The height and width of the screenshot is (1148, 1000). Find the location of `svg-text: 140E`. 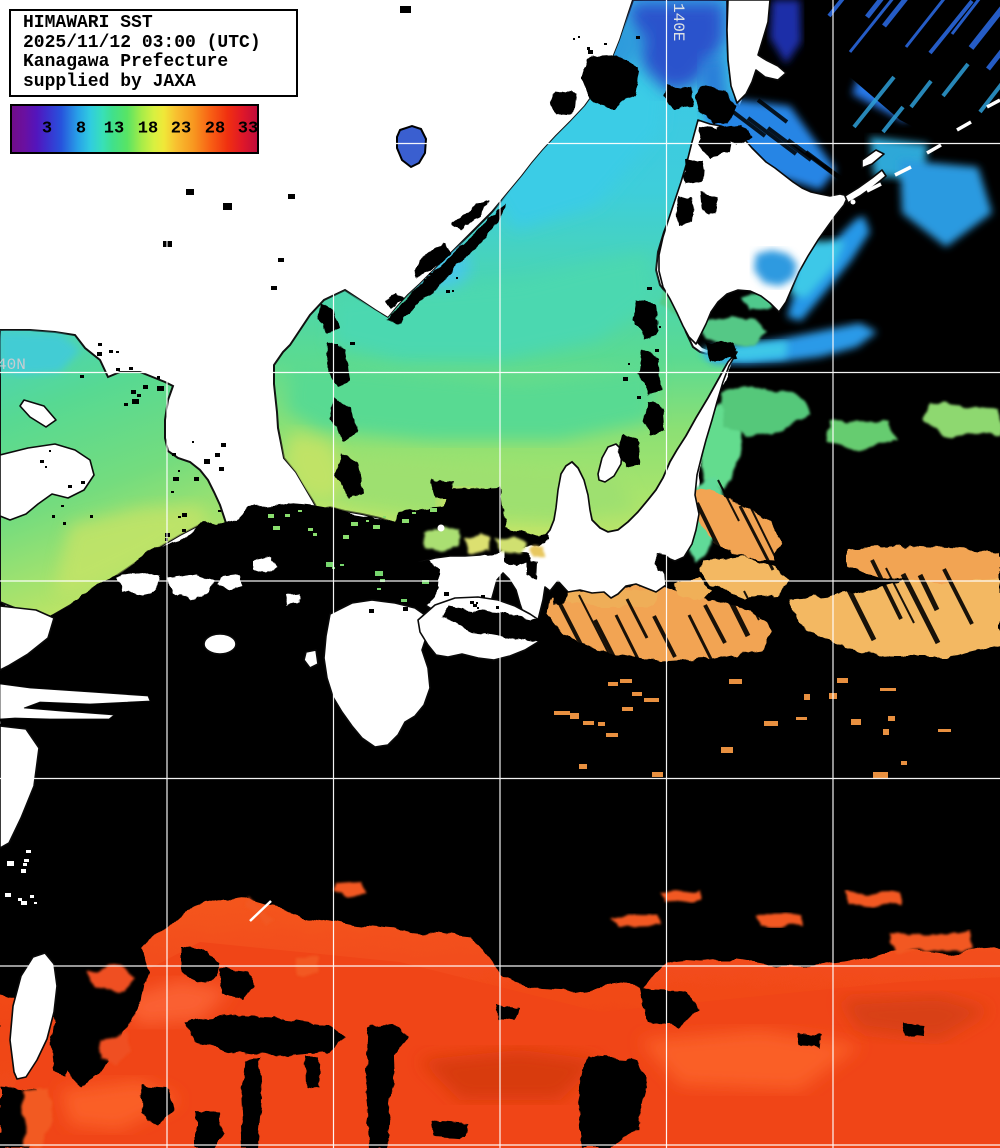

svg-text: 140E is located at coordinates (678, 22).